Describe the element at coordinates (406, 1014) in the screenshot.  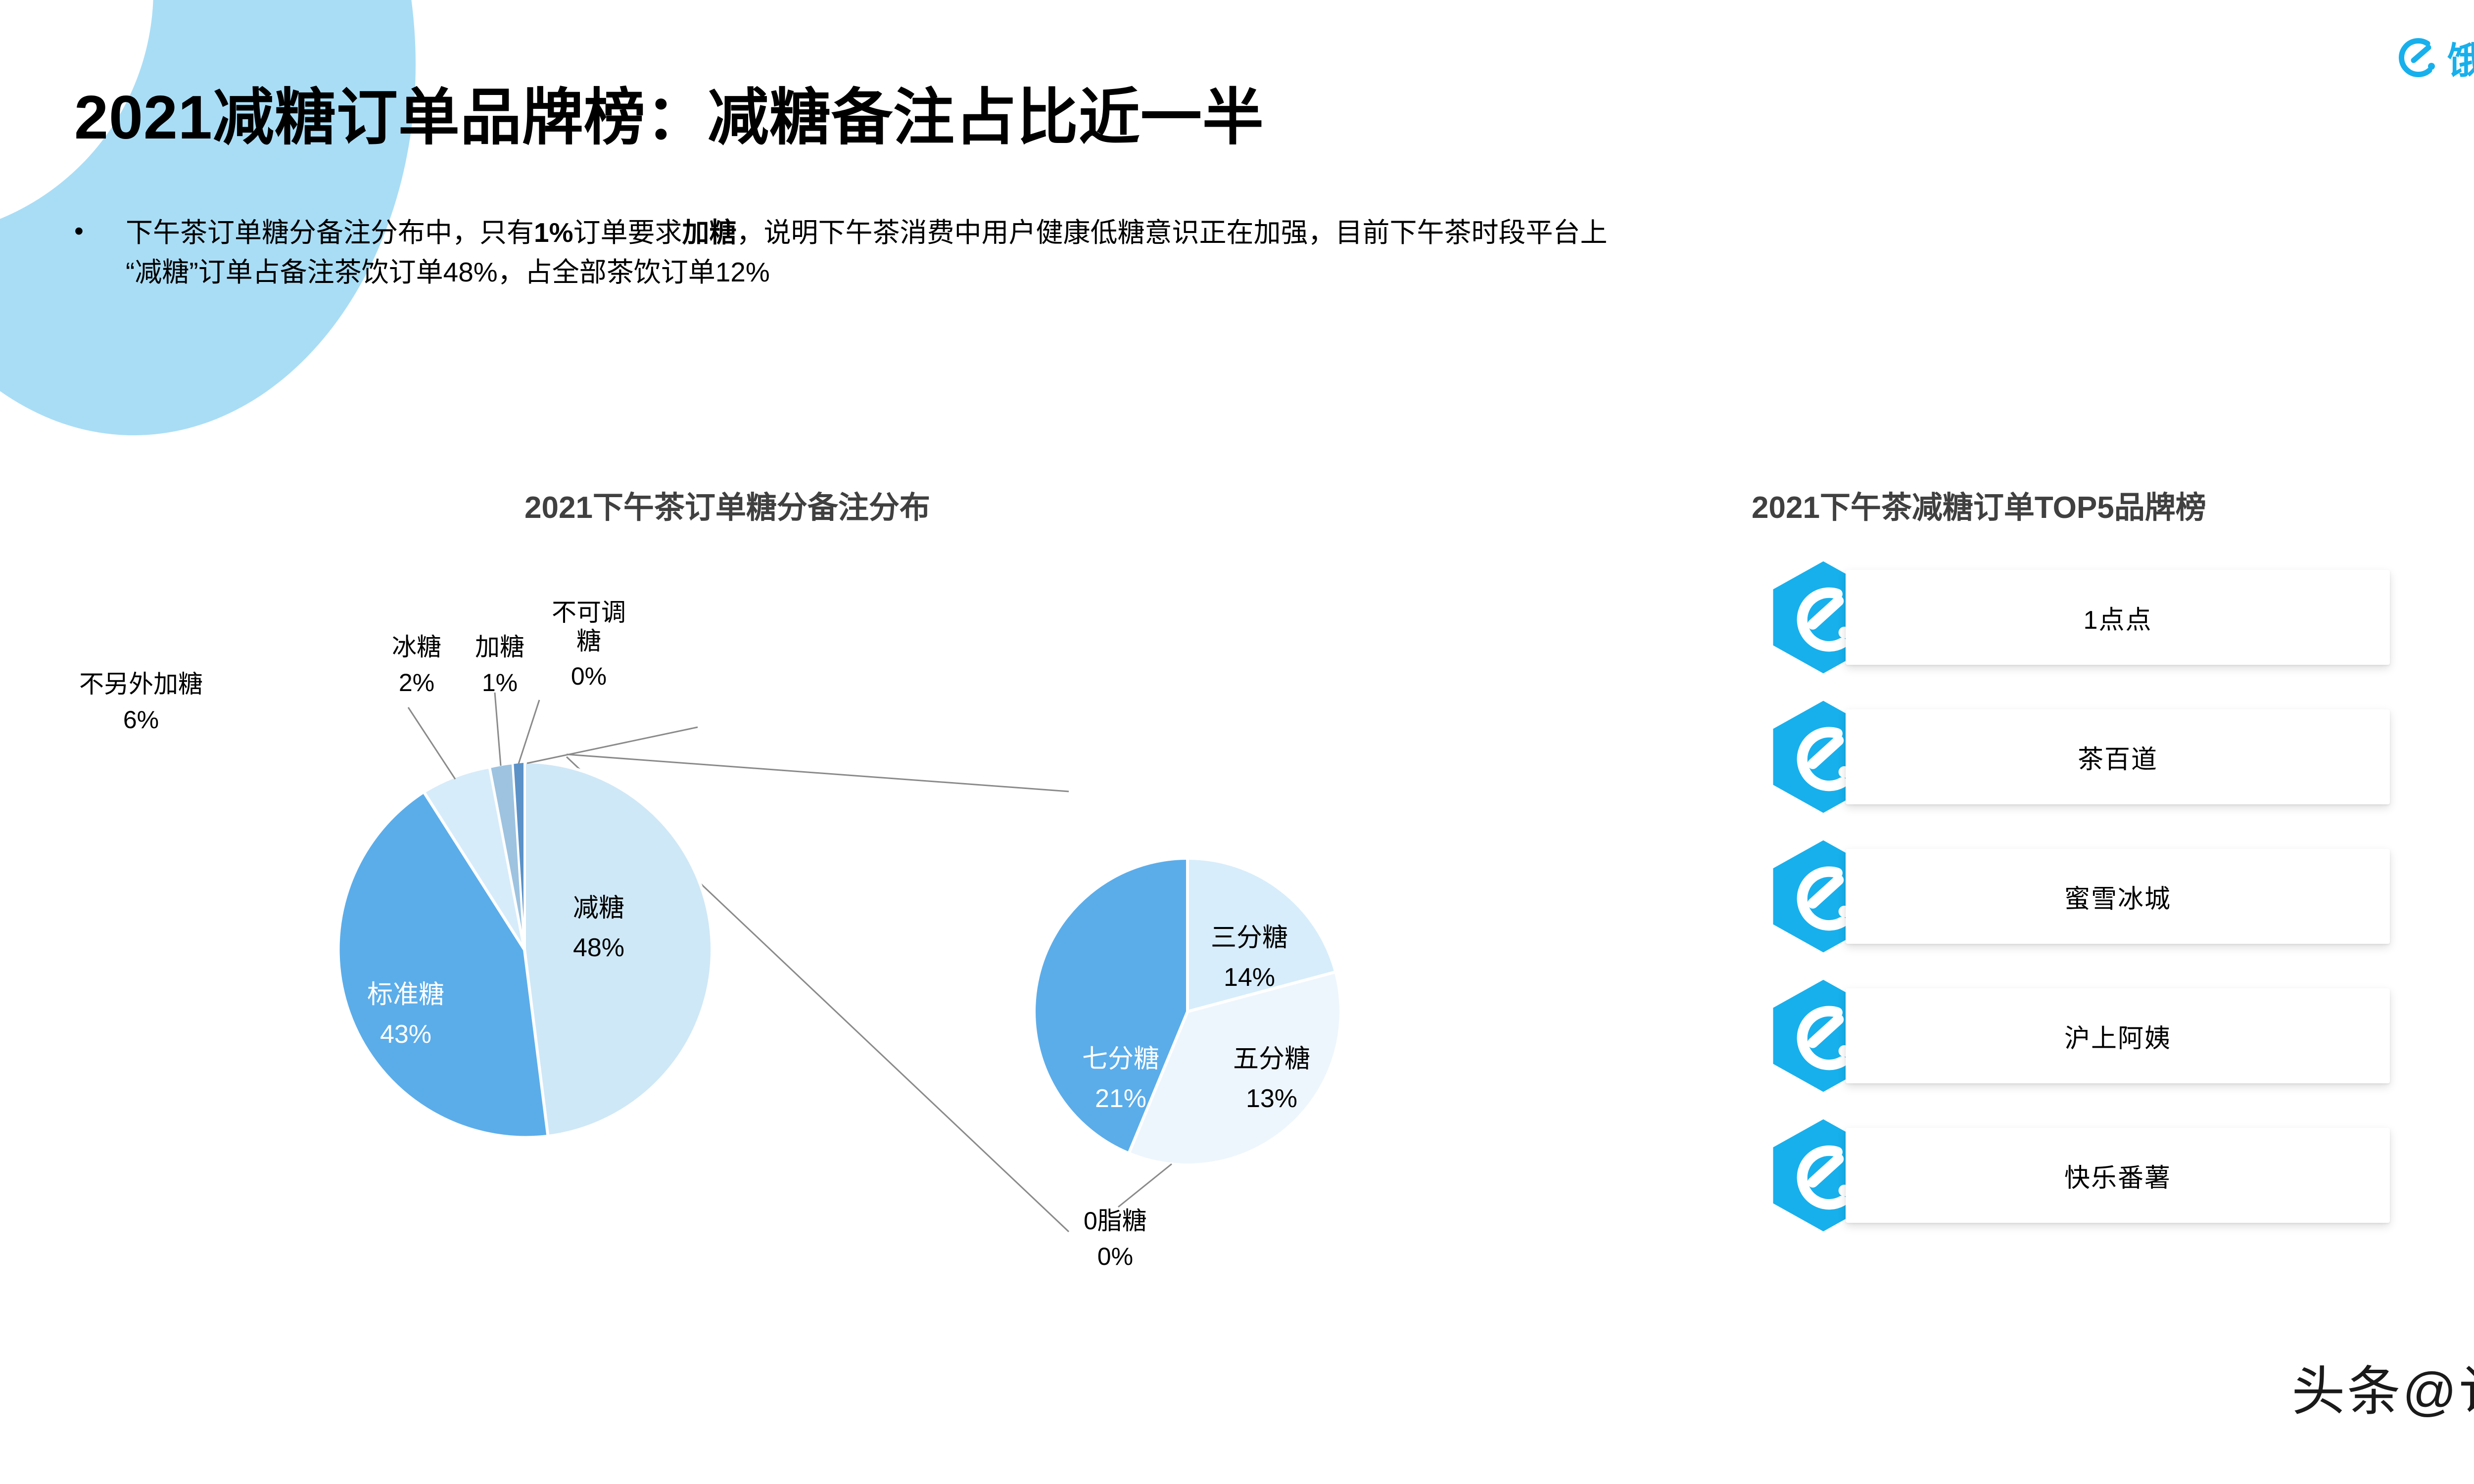
I see `label-biaozhuntang: 标准糖 43%` at that location.